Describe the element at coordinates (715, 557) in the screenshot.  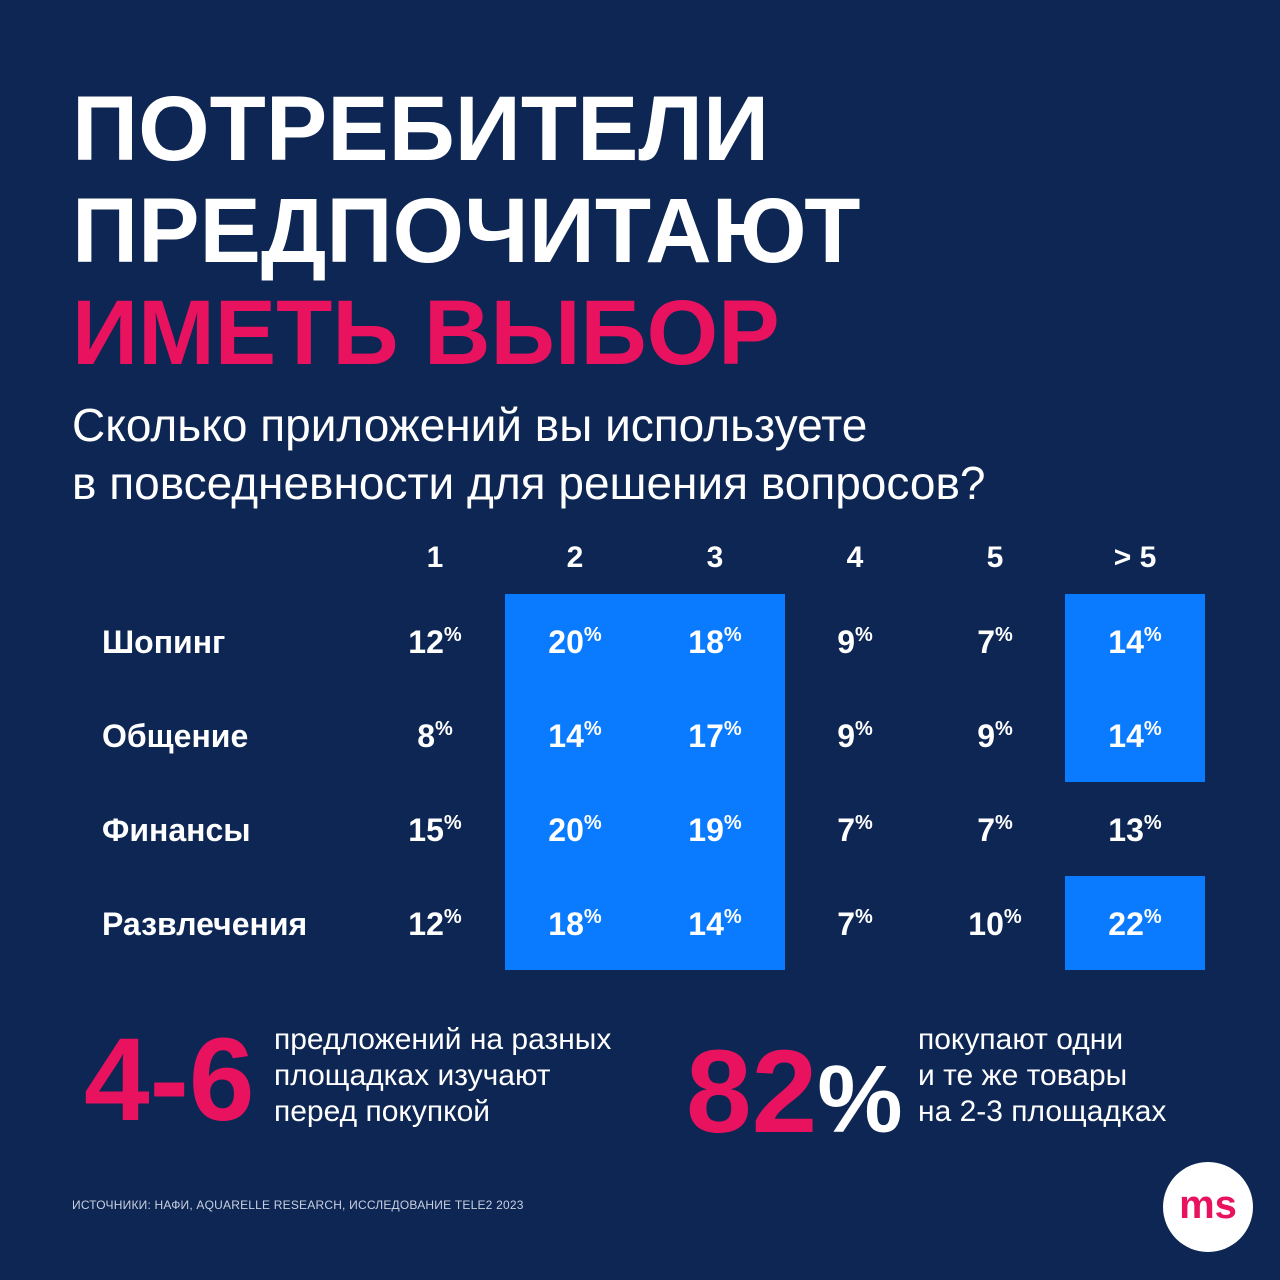
I see `column-header: 3` at that location.